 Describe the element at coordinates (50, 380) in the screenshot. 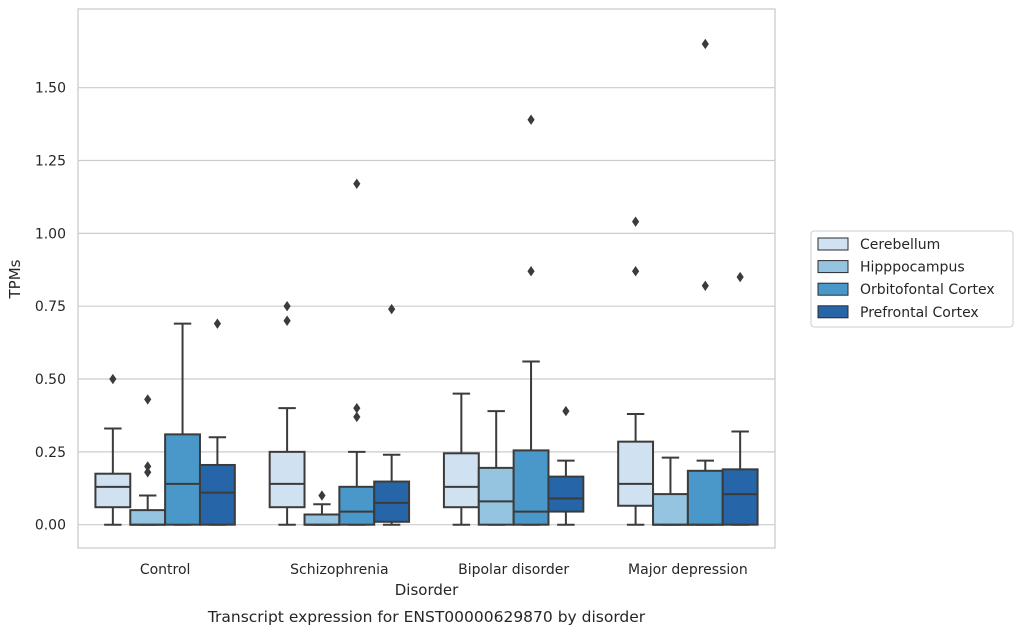

I see `y-tick-label: 0.50` at that location.